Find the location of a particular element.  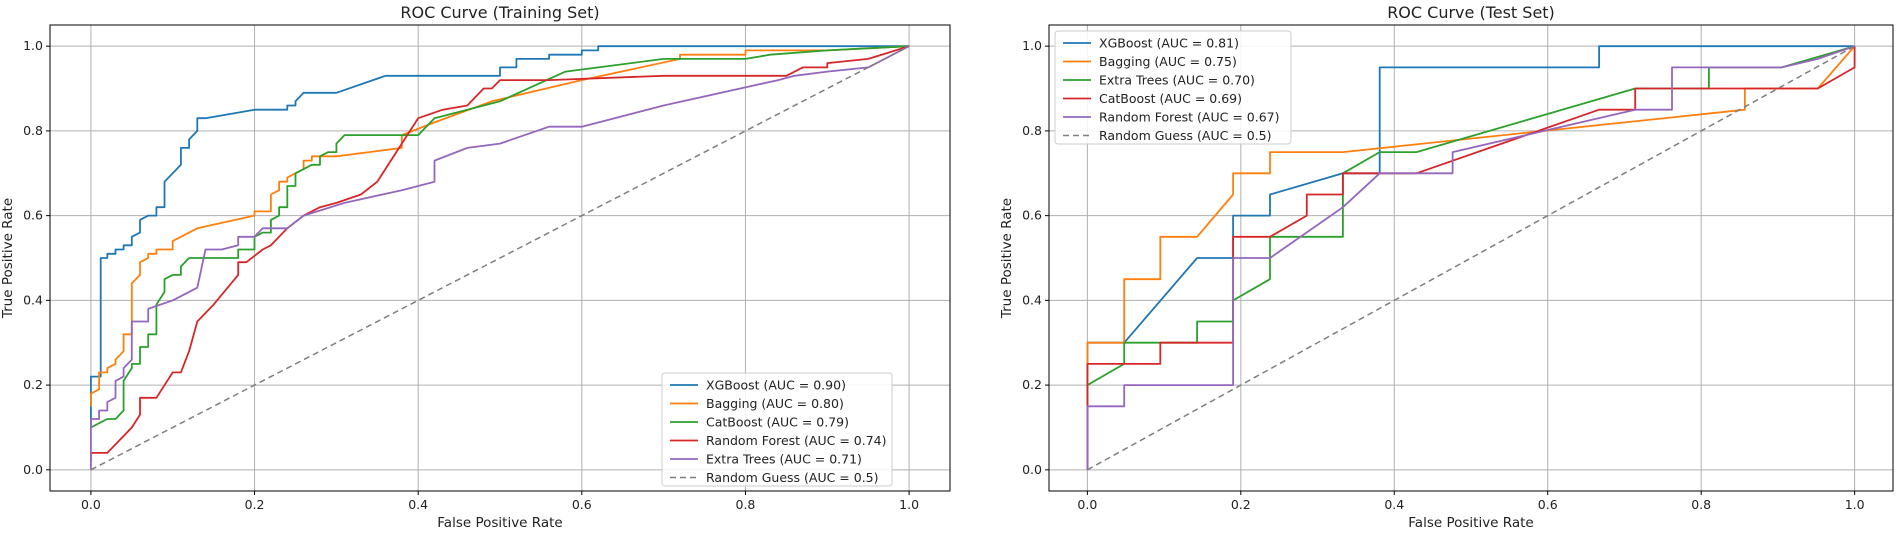

legend-label: CatBoost (AUC = 0.79) is located at coordinates (777, 422).